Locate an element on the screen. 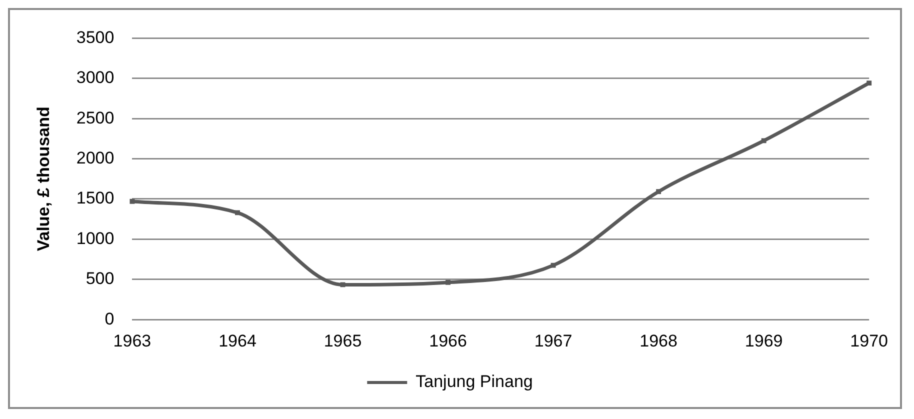 This screenshot has height=419, width=914. y-tick-label: 0 is located at coordinates (109, 318).